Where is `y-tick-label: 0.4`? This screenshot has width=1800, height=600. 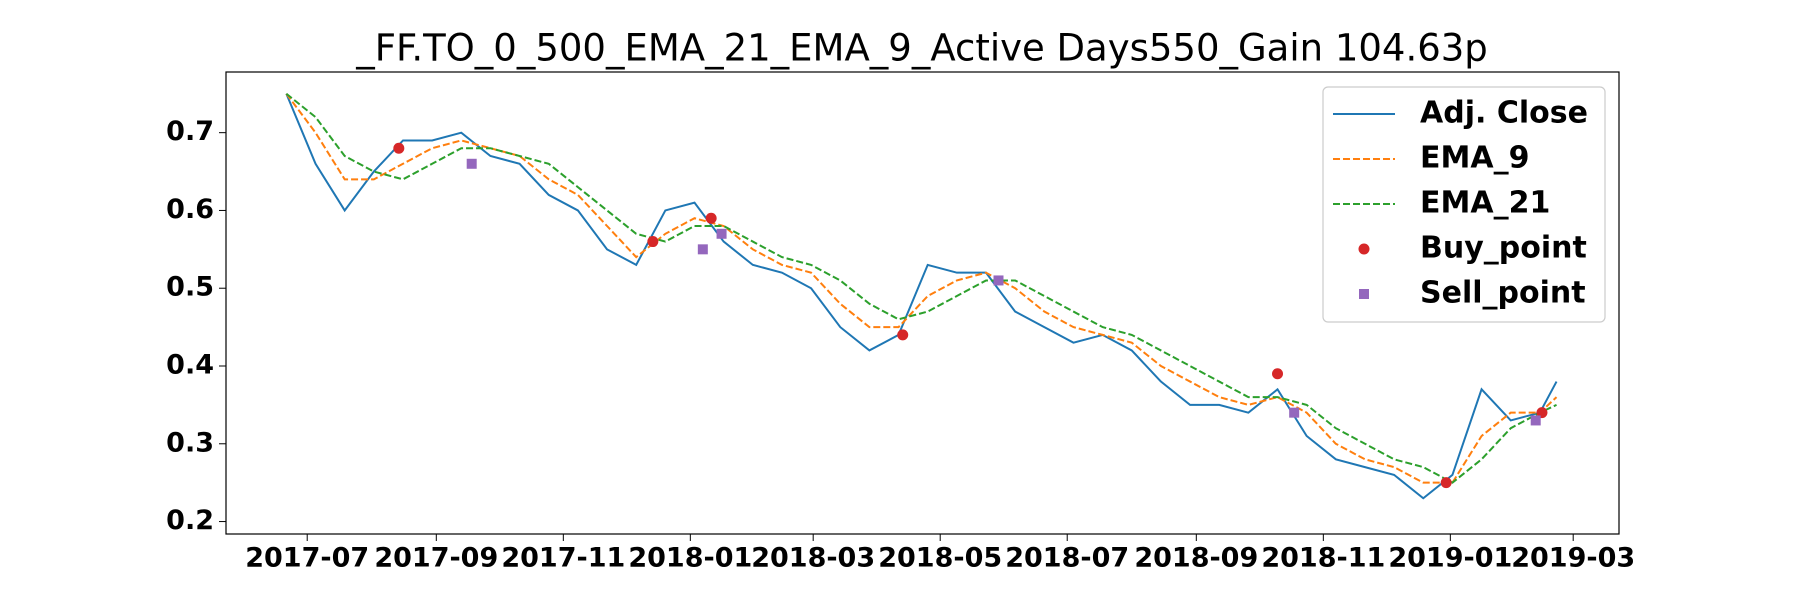 y-tick-label: 0.4 is located at coordinates (190, 365).